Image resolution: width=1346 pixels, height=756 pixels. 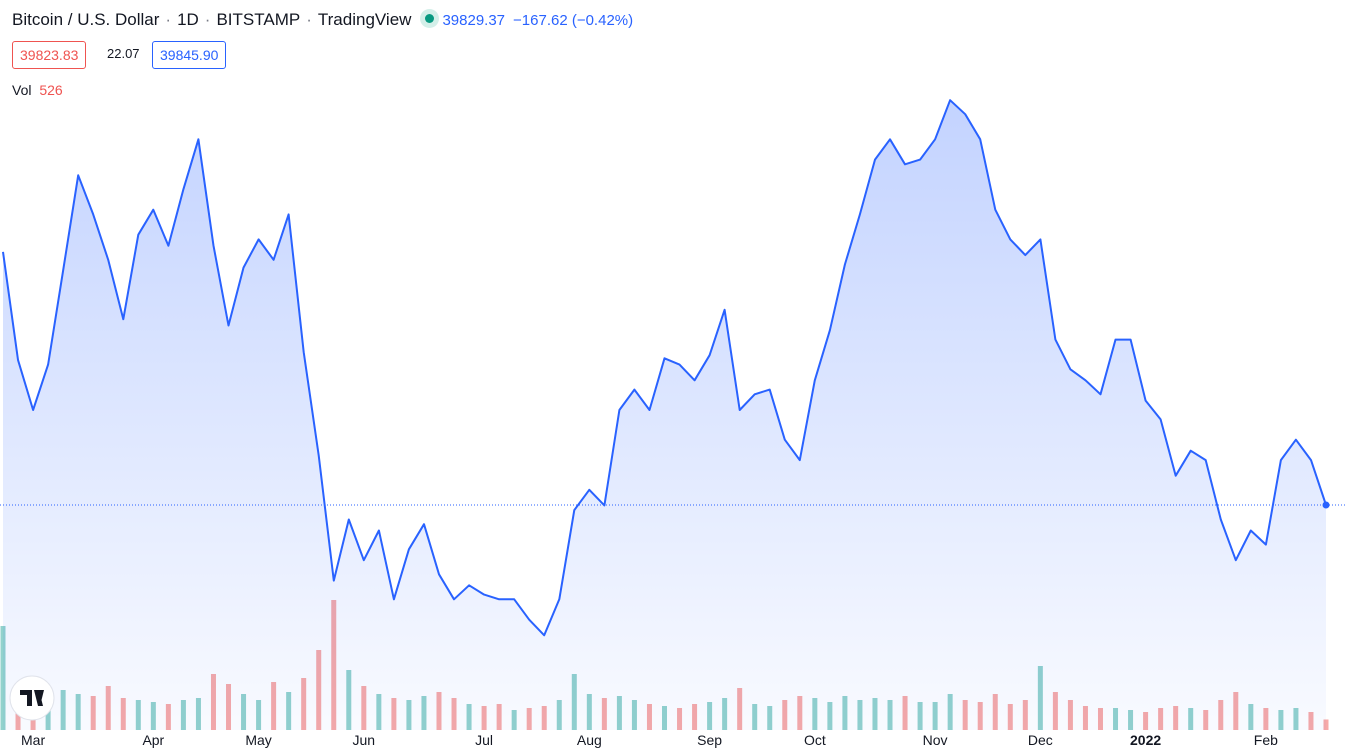 I want to click on x-tick-label: May, so click(x=258, y=740).